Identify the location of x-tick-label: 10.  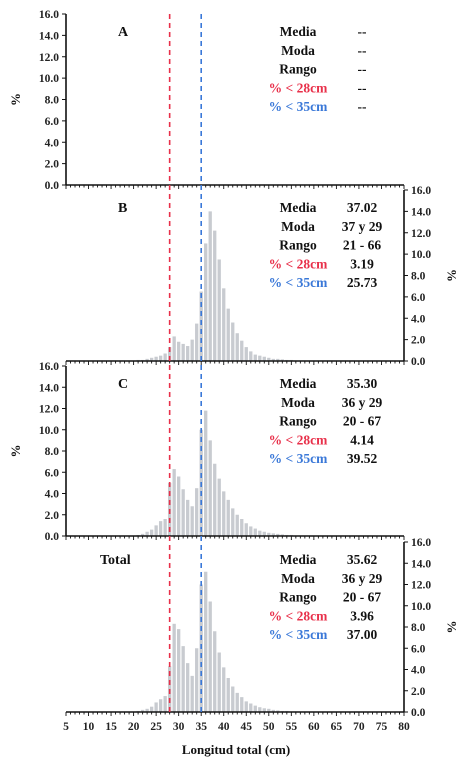
(89, 727).